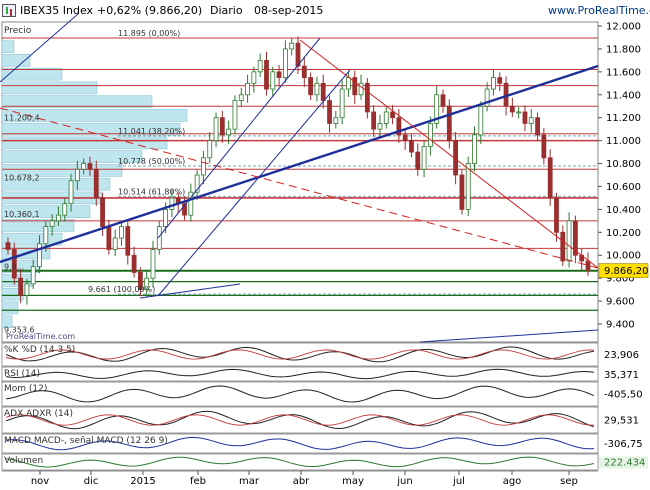 The image size is (650, 490). Describe the element at coordinates (9, 10) in the screenshot. I see `chart-type-icon` at that location.